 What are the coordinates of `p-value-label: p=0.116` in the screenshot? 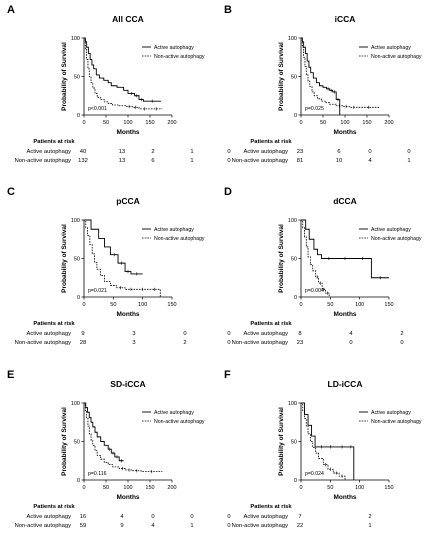 It's located at (97, 474).